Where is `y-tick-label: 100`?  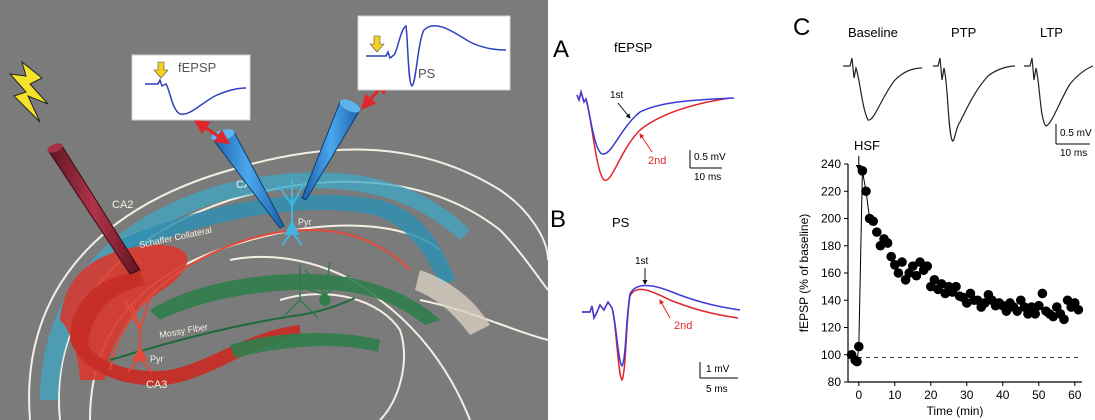 y-tick-label: 100 is located at coordinates (831, 355).